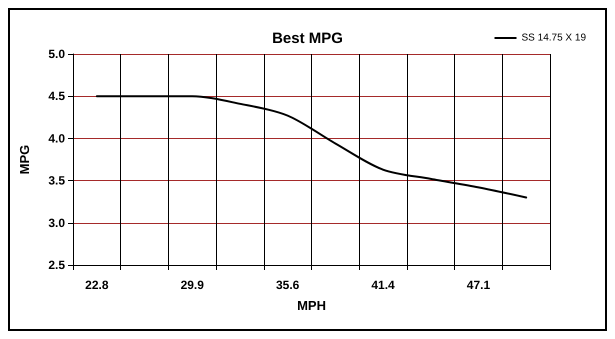 This screenshot has height=339, width=615. I want to click on legend-label: SS 14.75 X 19, so click(554, 38).